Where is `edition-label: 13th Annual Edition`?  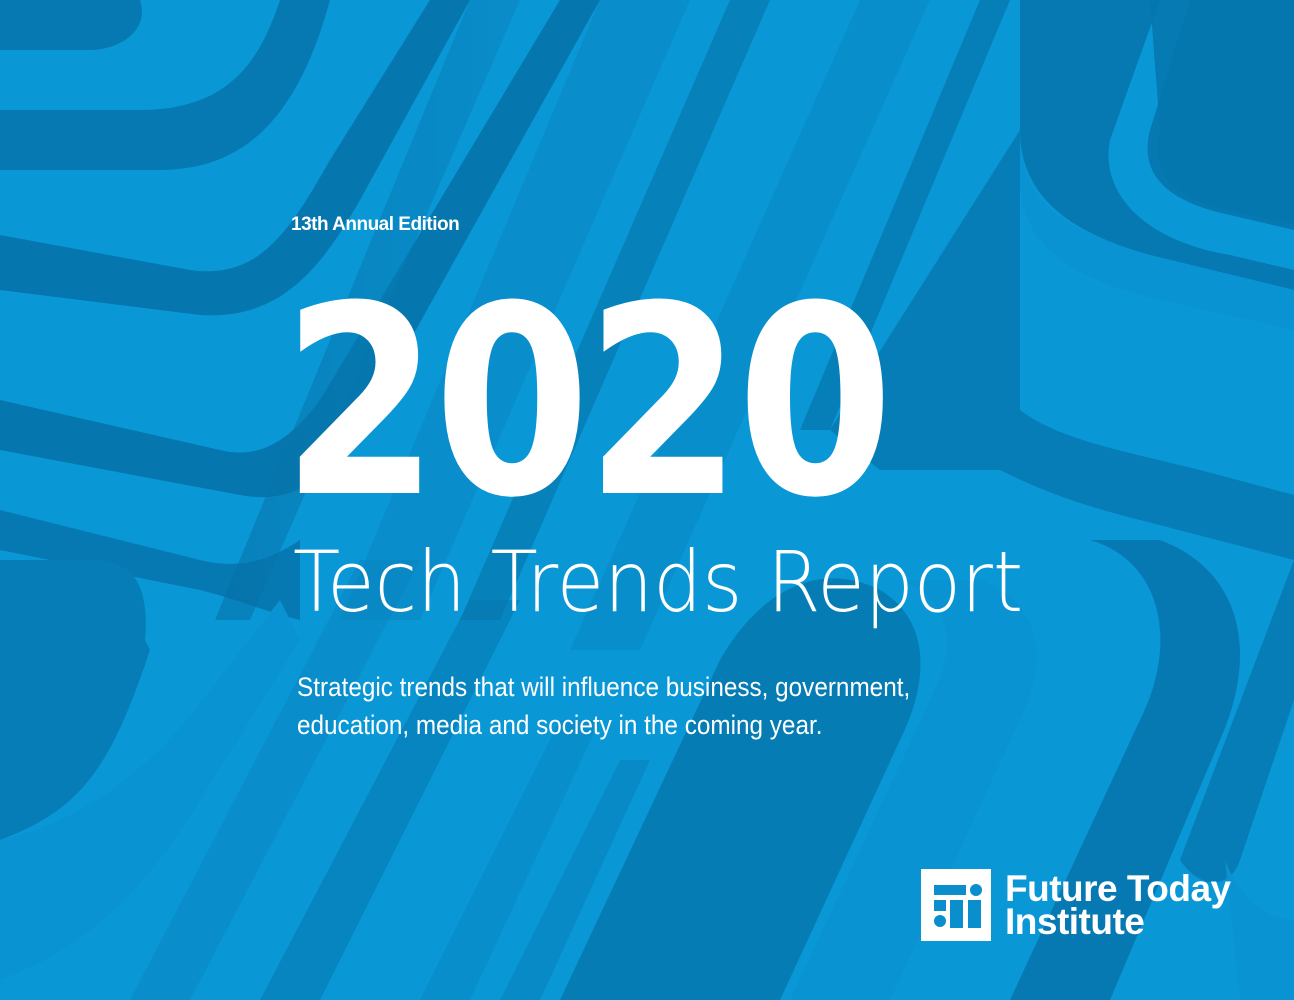
edition-label: 13th Annual Edition is located at coordinates (375, 224).